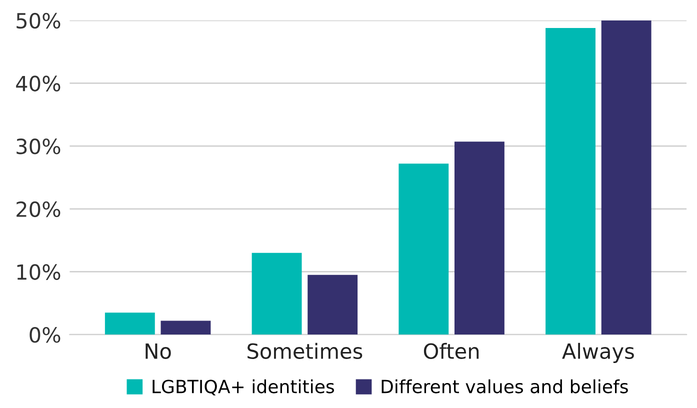  I want to click on legend-label: Different values and beliefs, so click(505, 386).